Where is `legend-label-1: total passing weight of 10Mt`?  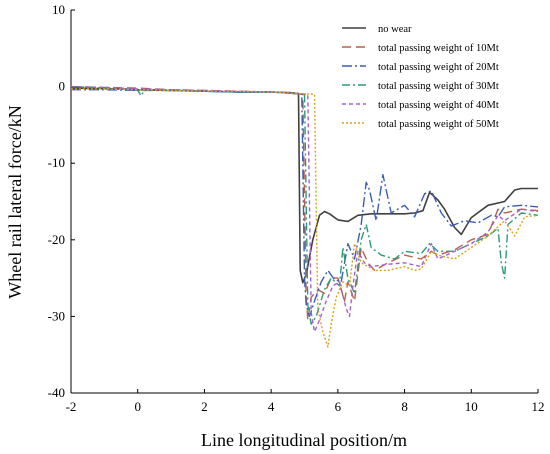 legend-label-1: total passing weight of 10Mt is located at coordinates (438, 48).